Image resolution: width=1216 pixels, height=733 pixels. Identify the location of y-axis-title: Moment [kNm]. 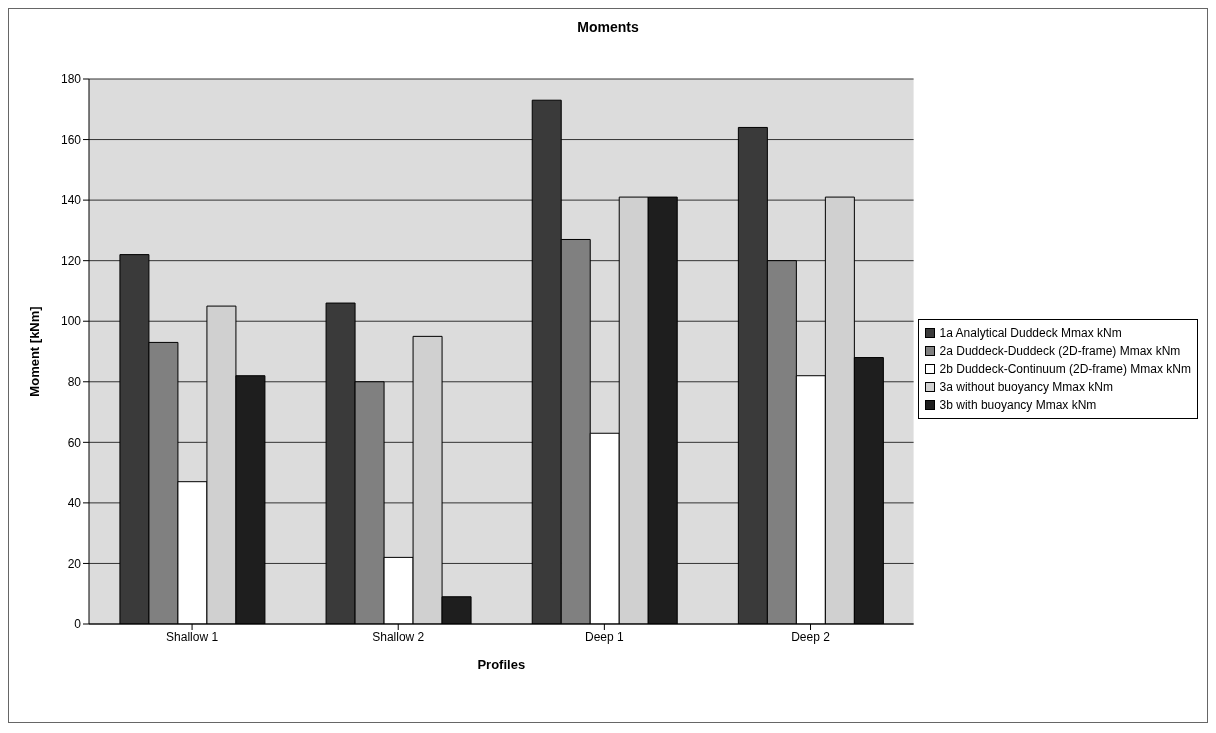
(34, 351).